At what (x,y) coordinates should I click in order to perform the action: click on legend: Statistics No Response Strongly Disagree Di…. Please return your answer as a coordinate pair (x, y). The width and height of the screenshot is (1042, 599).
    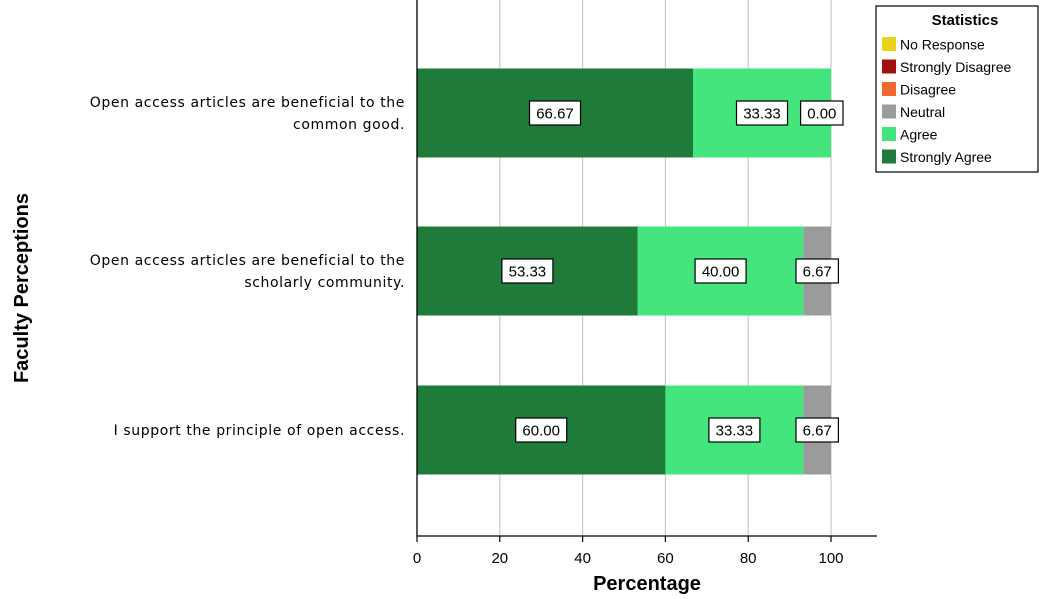
    Looking at the image, I should click on (957, 89).